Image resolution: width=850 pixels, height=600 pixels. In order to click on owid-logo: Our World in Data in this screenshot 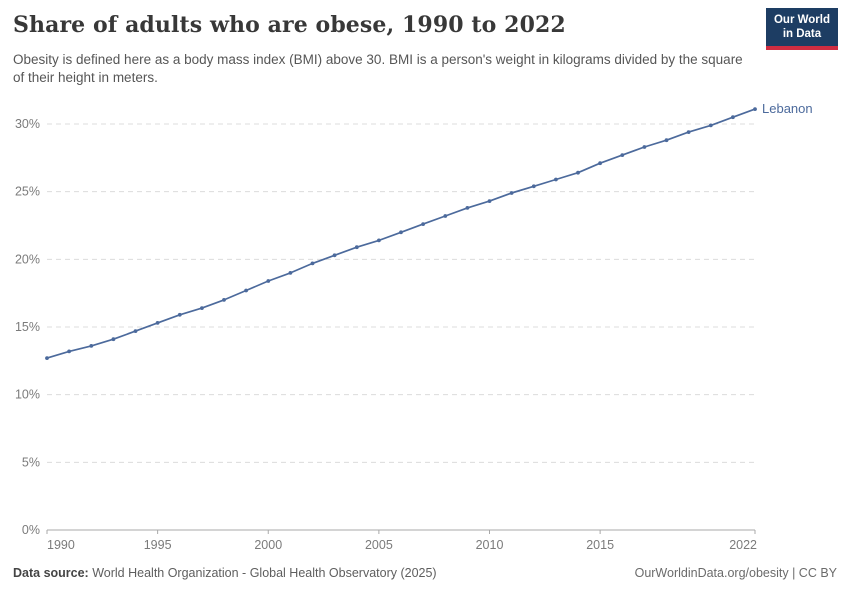, I will do `click(801, 29)`.